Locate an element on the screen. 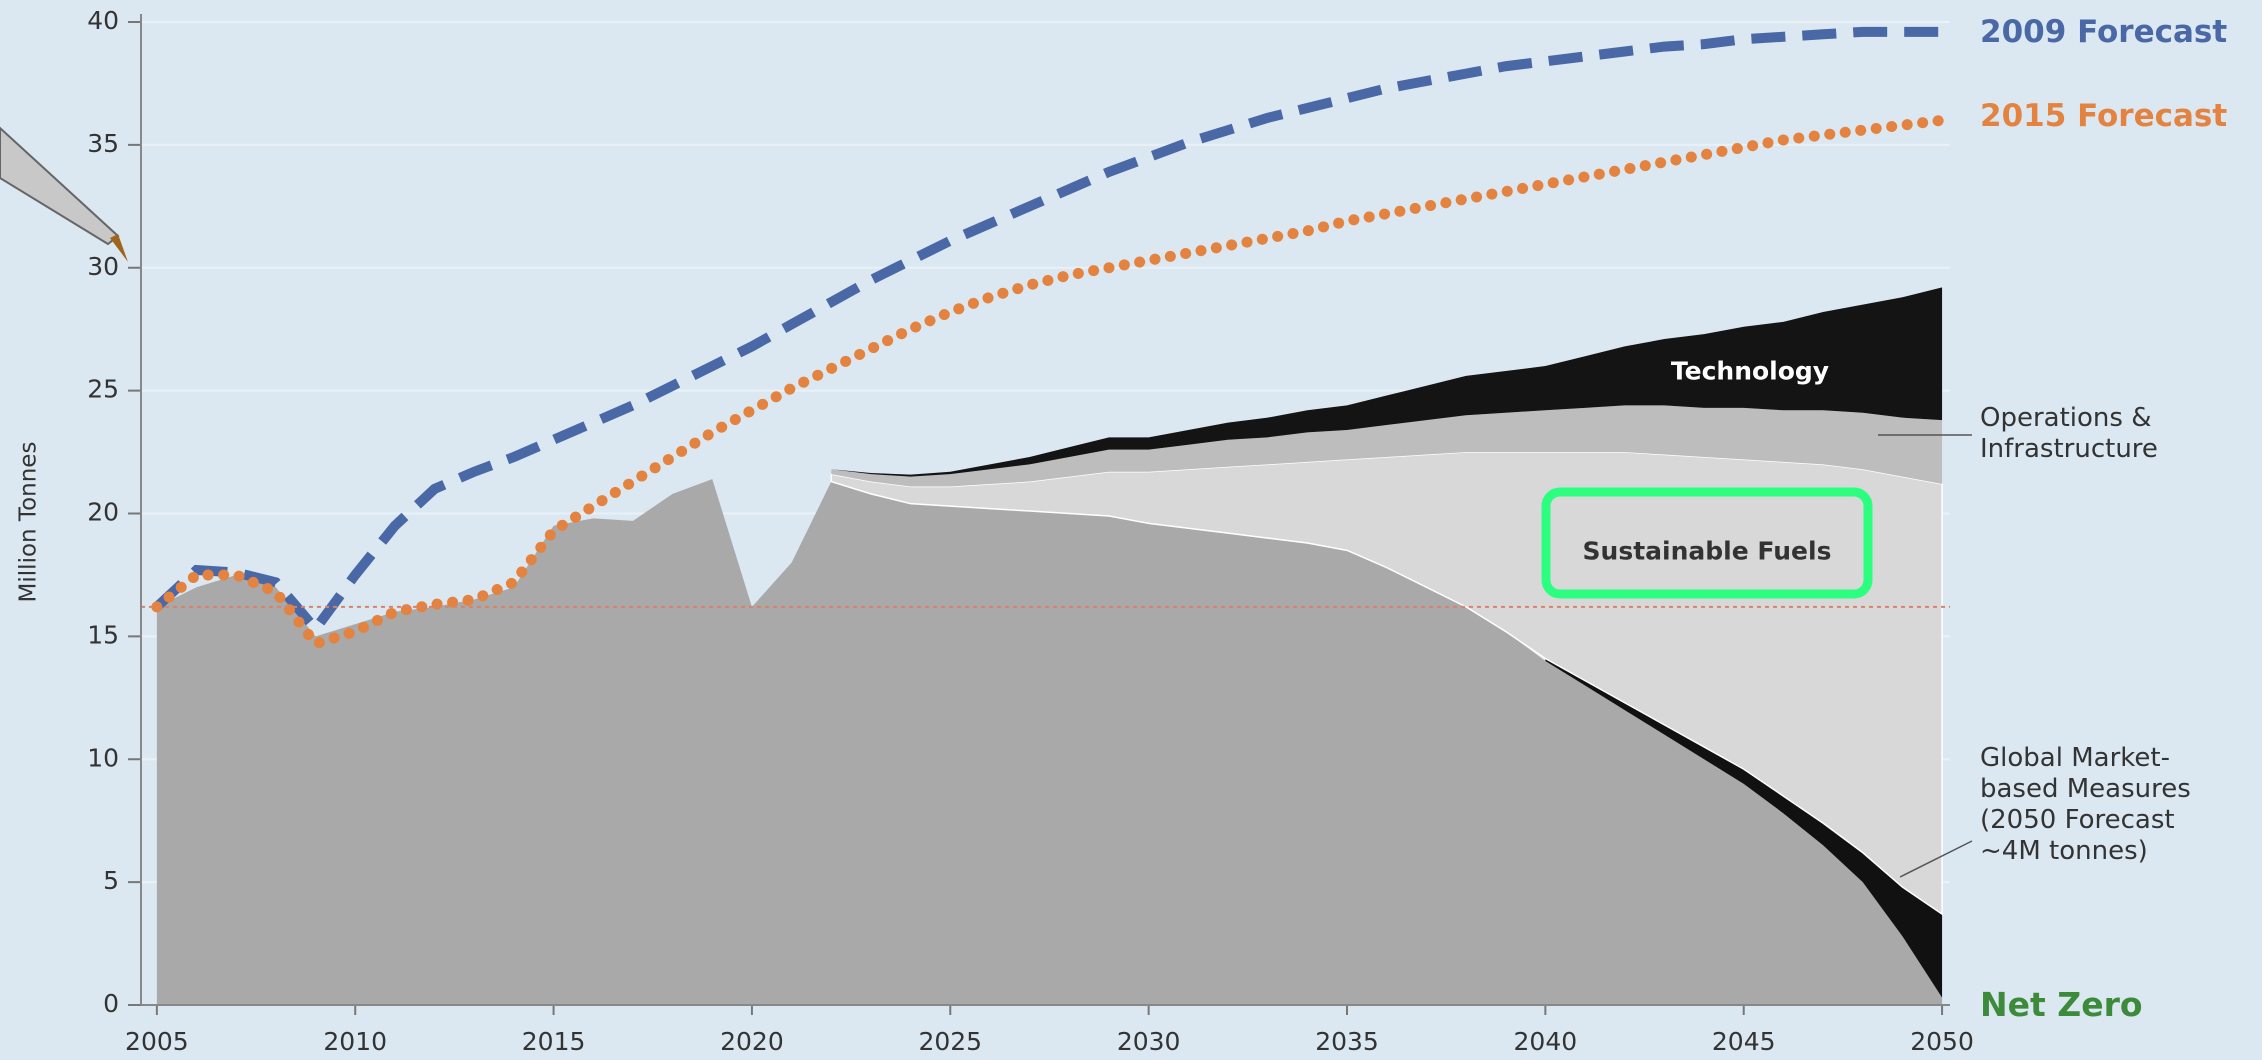 This screenshot has width=2262, height=1060. series-label: Technology is located at coordinates (1750, 371).